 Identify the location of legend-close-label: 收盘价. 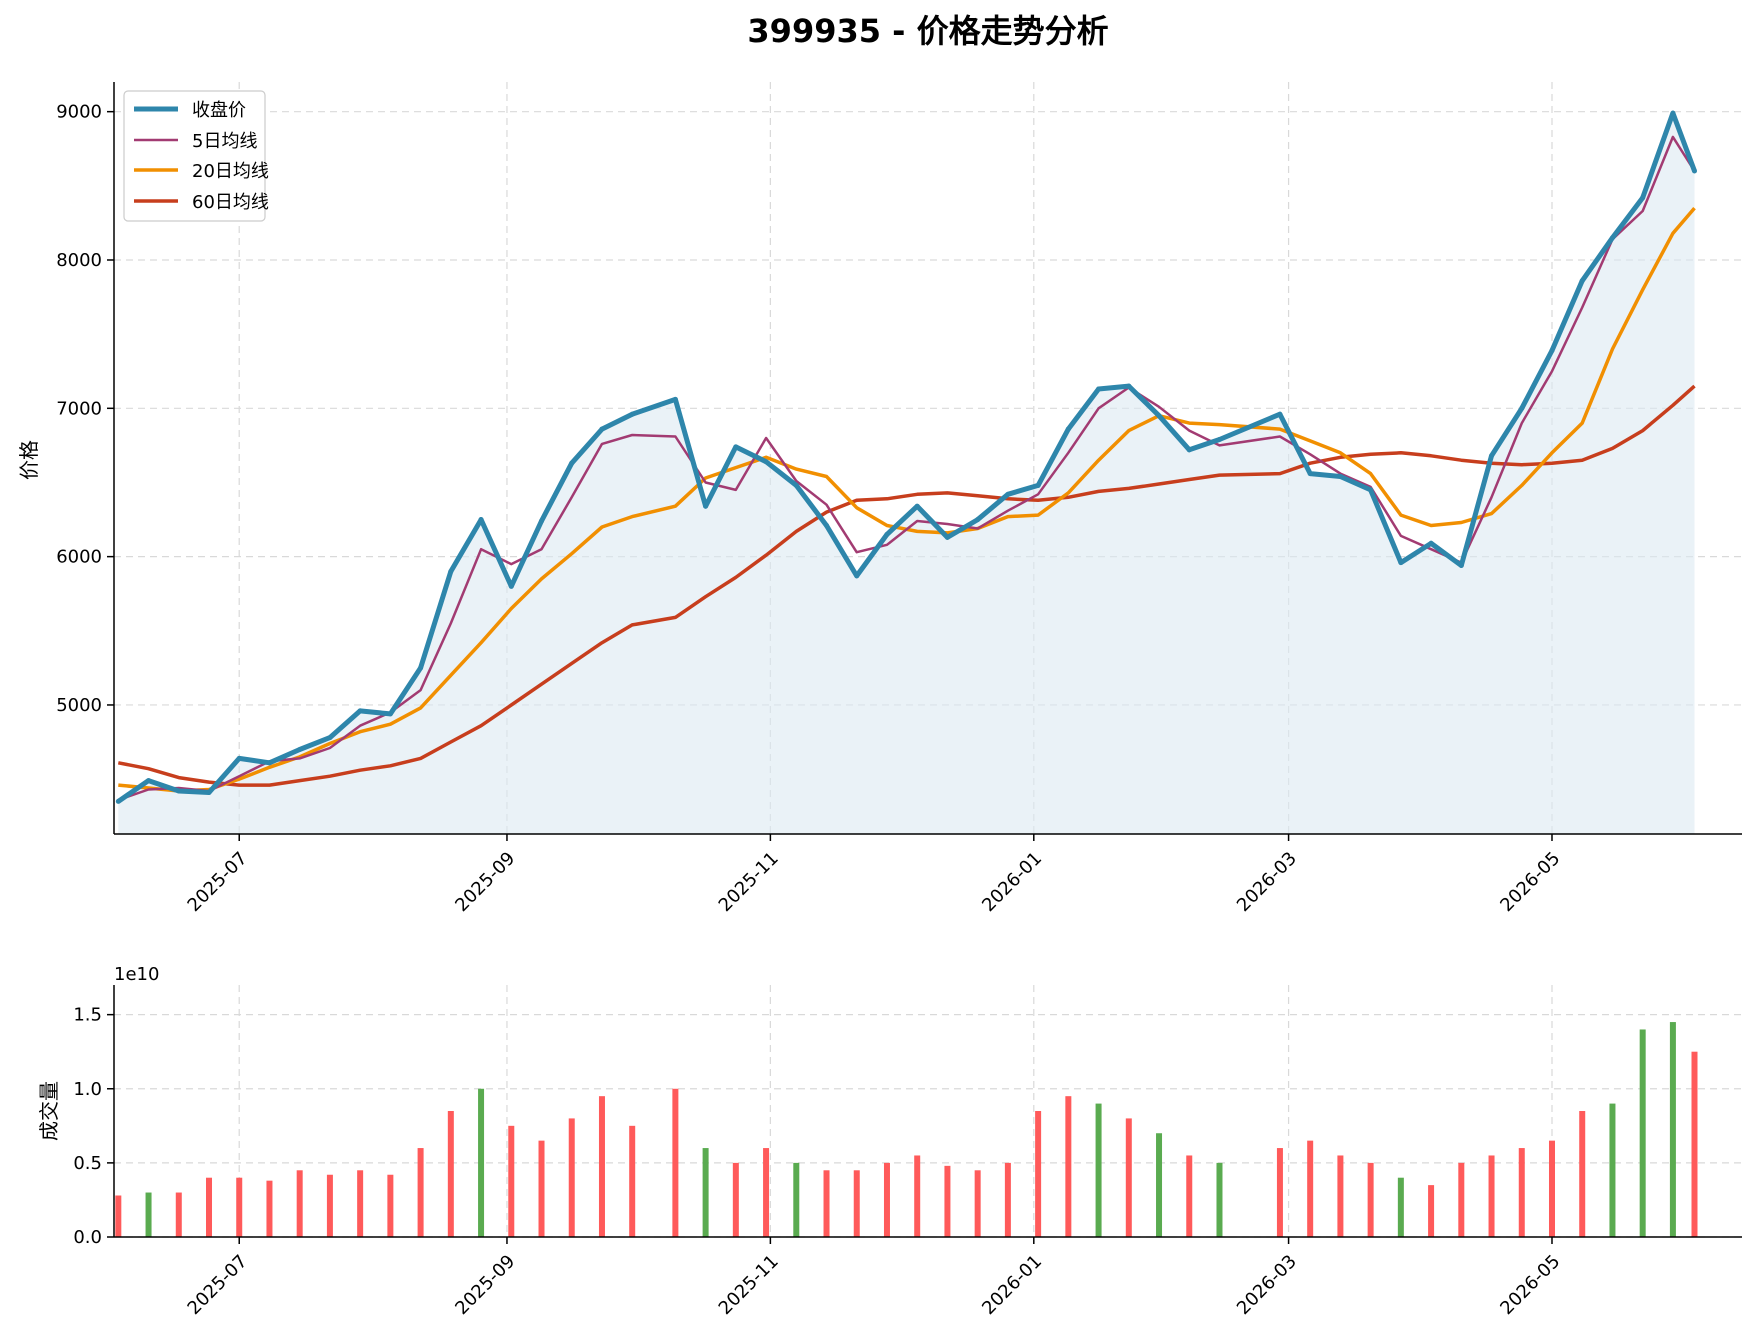
(219, 110).